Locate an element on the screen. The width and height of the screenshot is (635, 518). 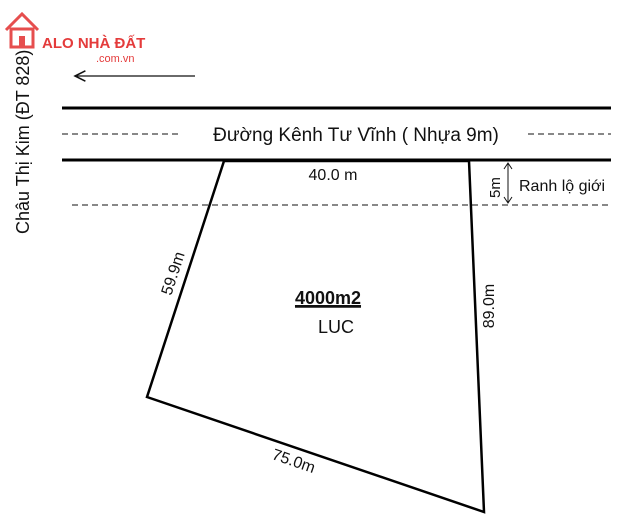
house-logo-icon is located at coordinates (22, 30).